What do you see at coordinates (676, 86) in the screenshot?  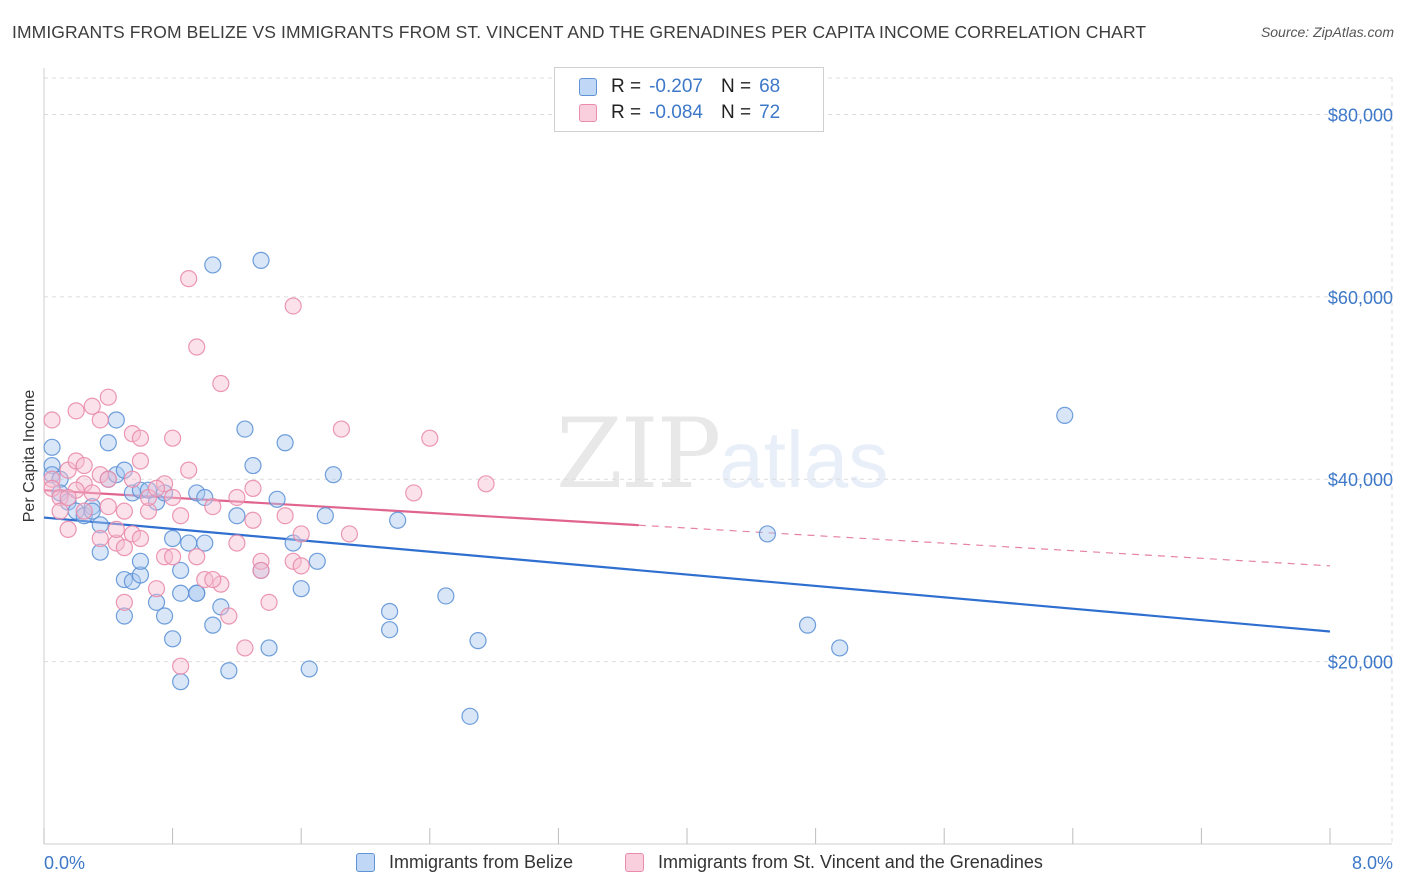 I see `legend-r-value: -0.207` at bounding box center [676, 86].